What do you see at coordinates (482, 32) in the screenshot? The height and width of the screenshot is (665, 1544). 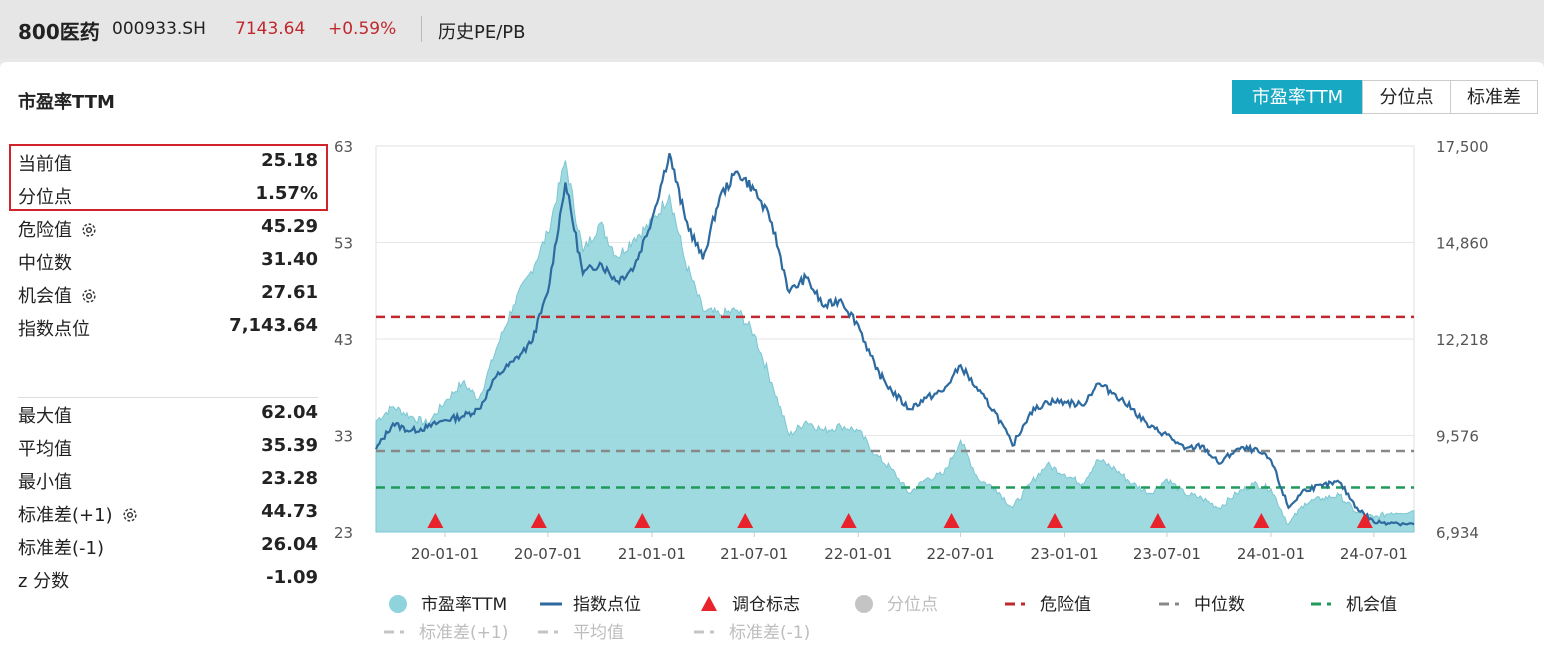 I see `tab-history-pe-pb: 历史PE/PB` at bounding box center [482, 32].